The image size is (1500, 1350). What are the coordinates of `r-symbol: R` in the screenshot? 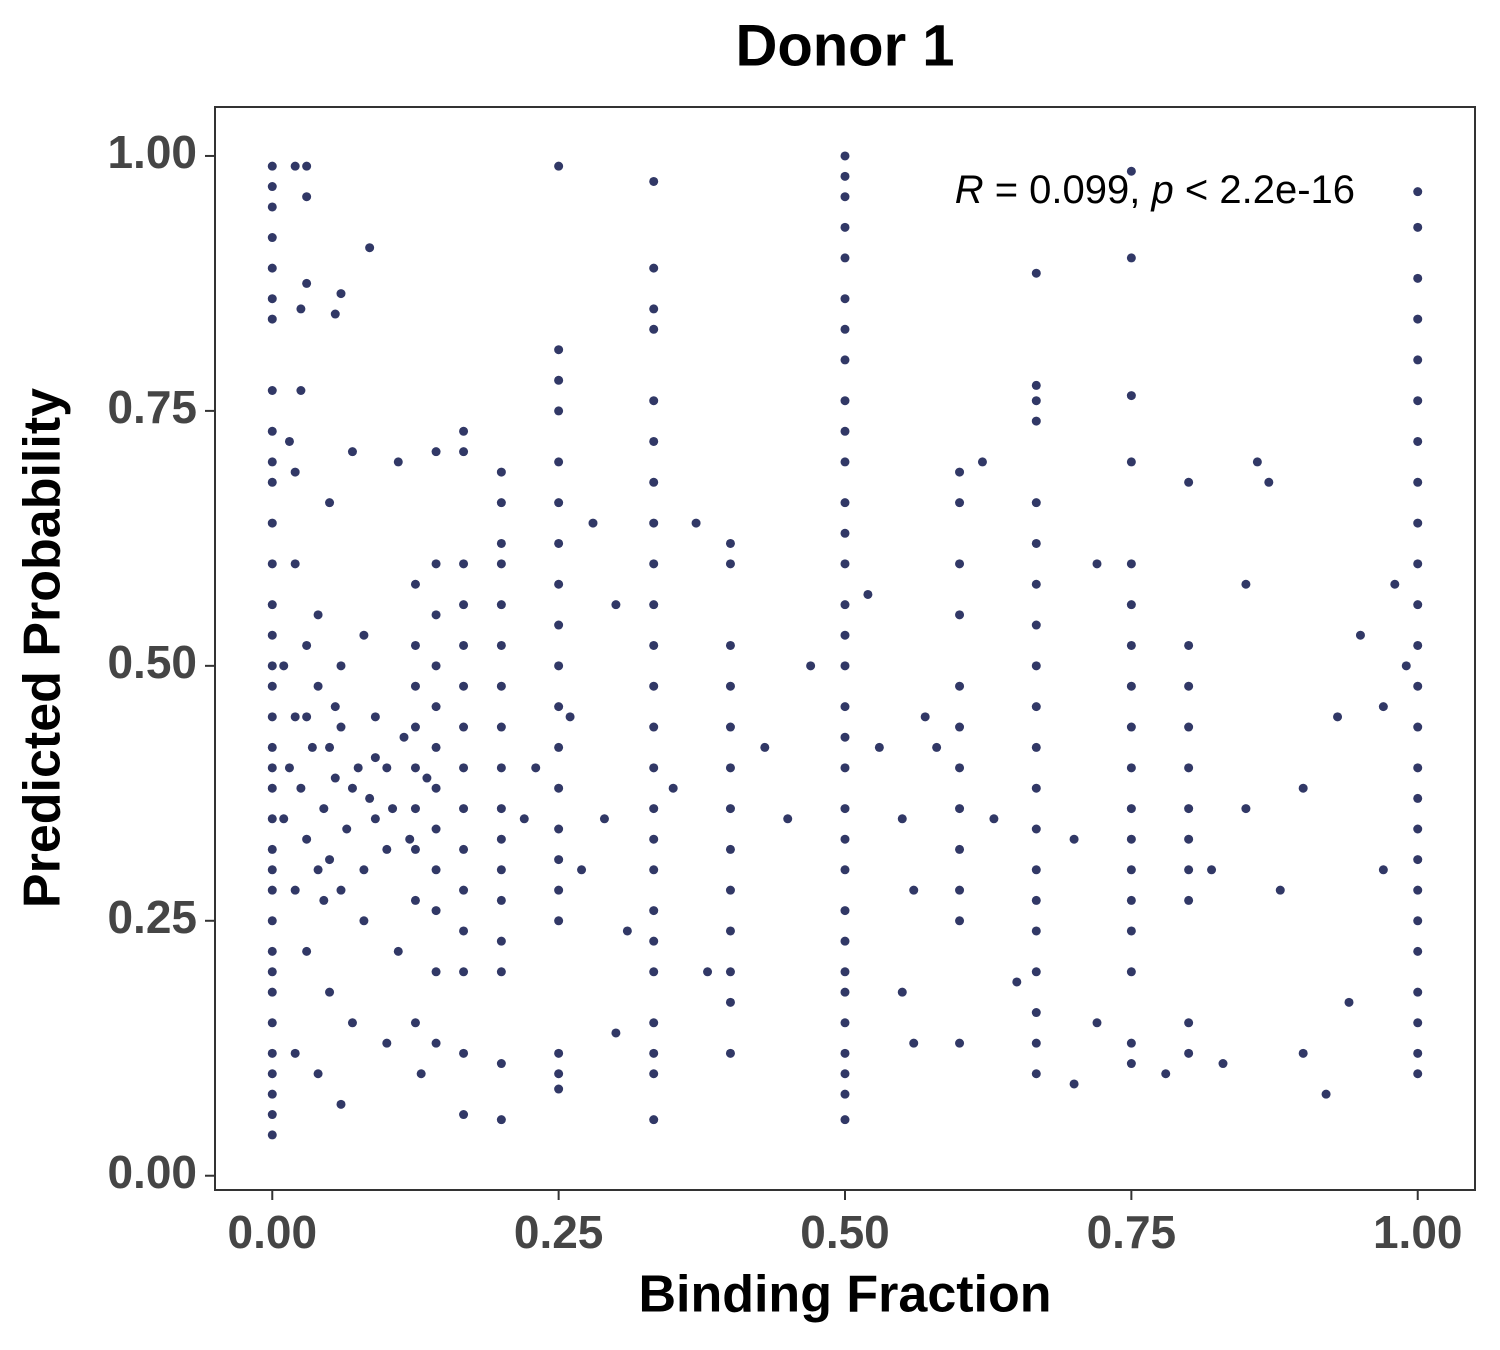 It's located at (969, 190).